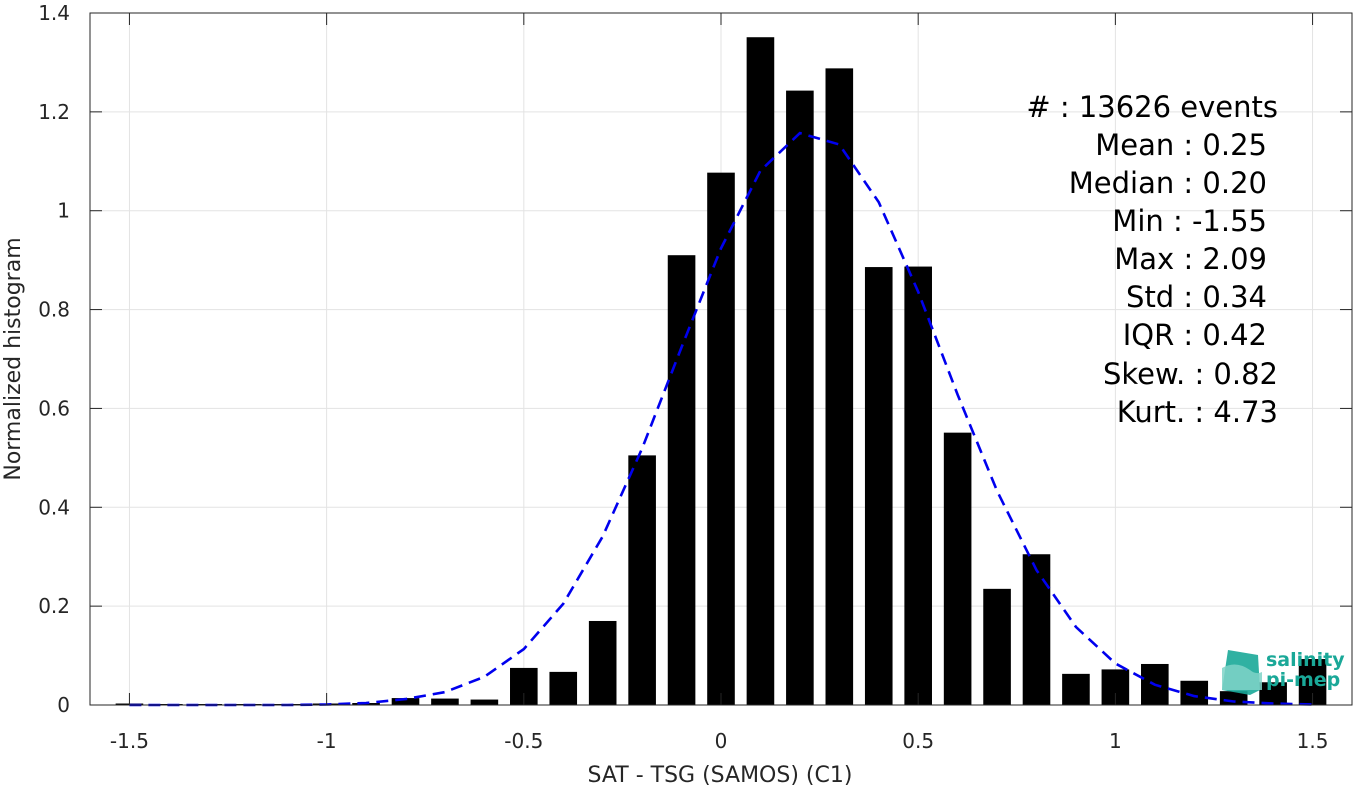 The width and height of the screenshot is (1367, 785). I want to click on x-tick-label: -1, so click(327, 741).